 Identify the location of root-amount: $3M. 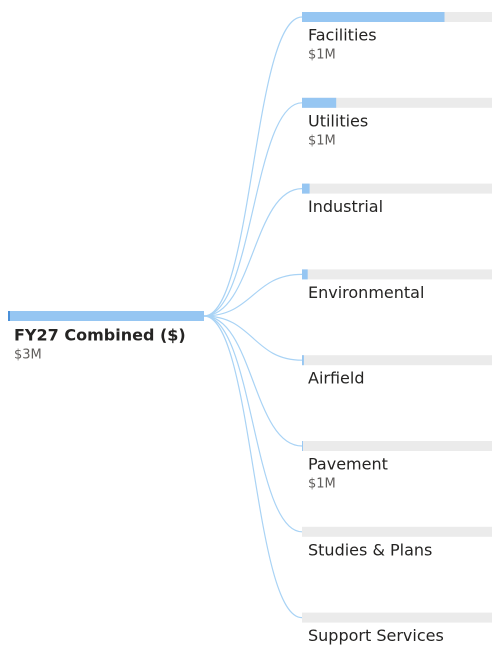
(28, 355).